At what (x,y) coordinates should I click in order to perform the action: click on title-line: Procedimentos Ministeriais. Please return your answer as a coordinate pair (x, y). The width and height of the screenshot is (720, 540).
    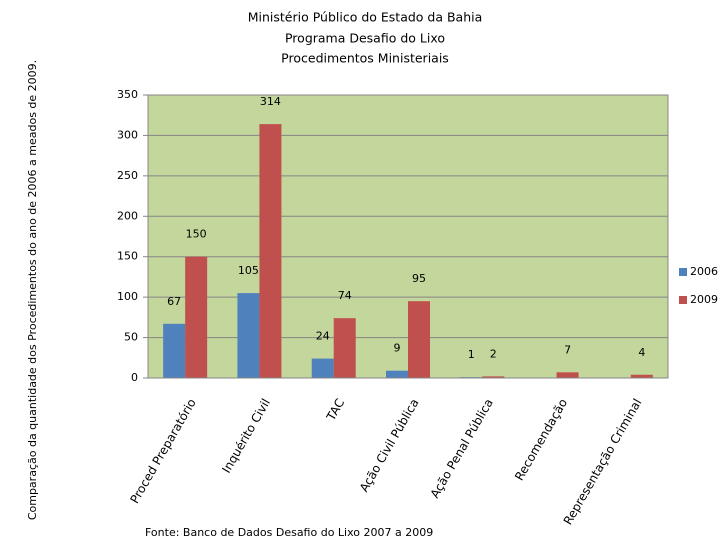
    Looking at the image, I should click on (365, 58).